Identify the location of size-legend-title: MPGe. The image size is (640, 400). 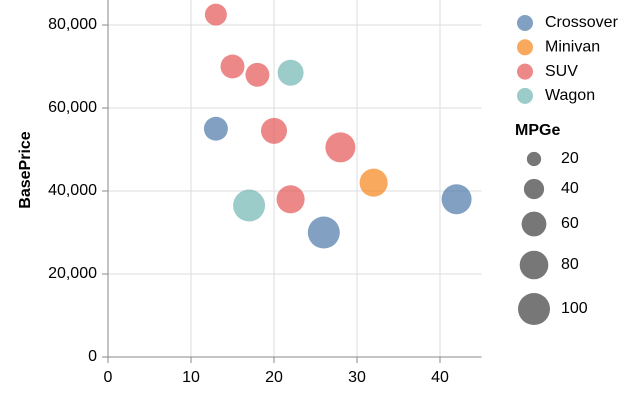
(537, 130).